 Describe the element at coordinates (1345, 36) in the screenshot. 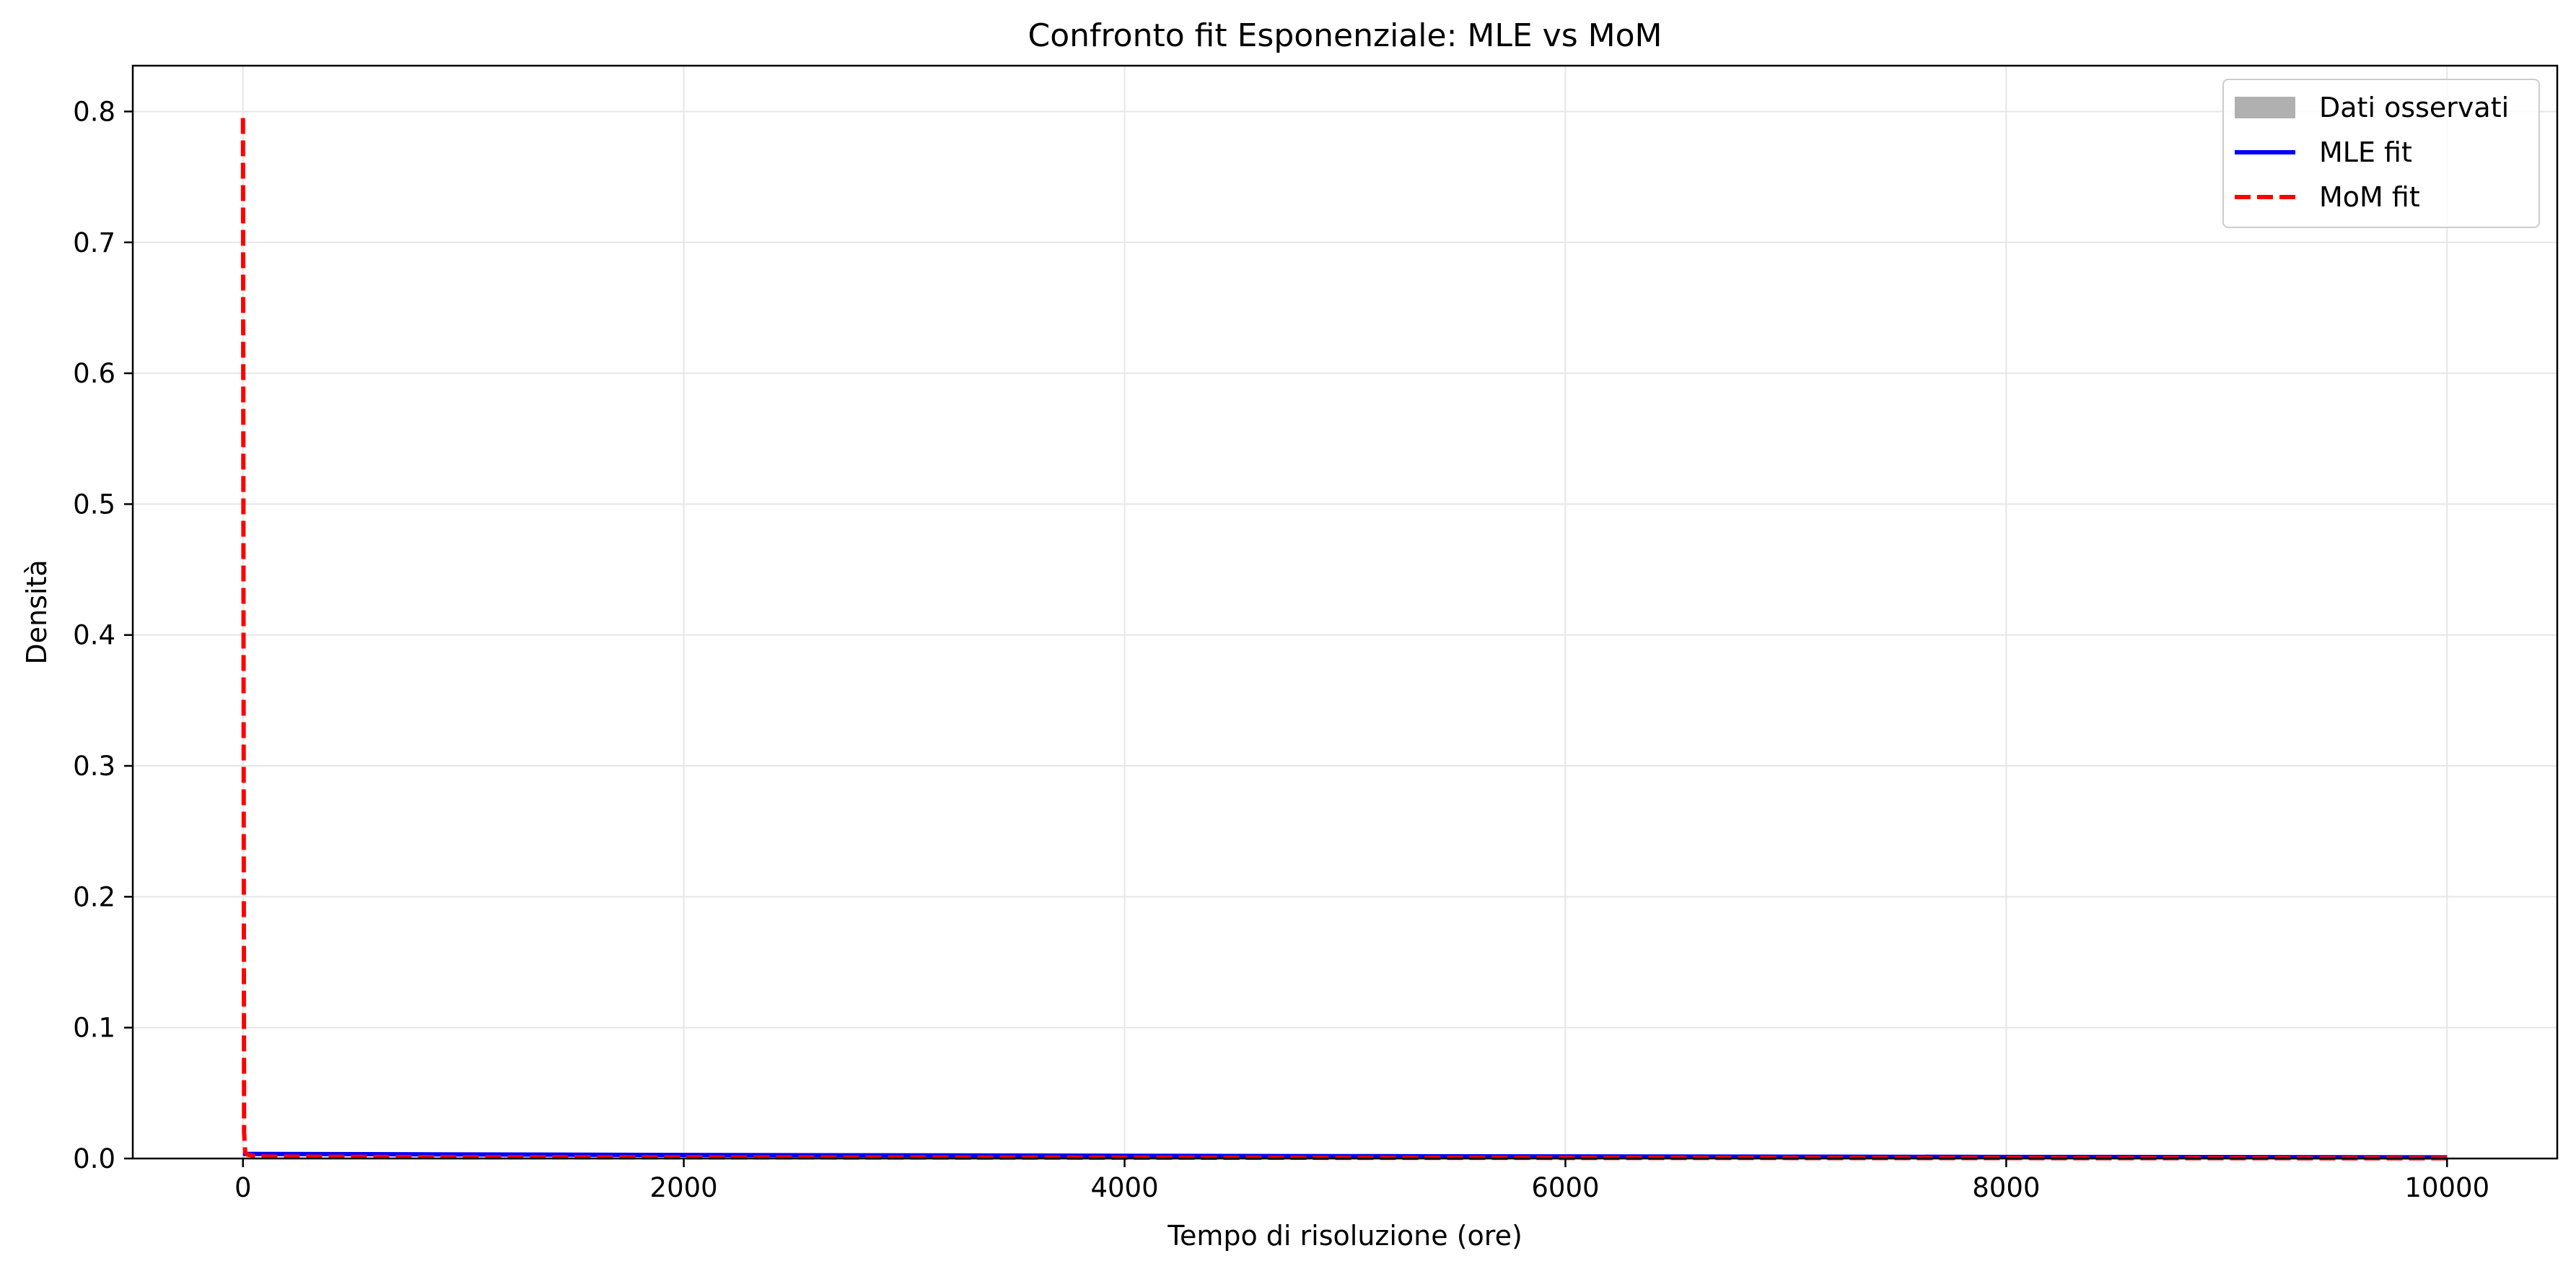

I see `chart-title: Confronto fit Esponenziale: MLE vs MoM` at that location.